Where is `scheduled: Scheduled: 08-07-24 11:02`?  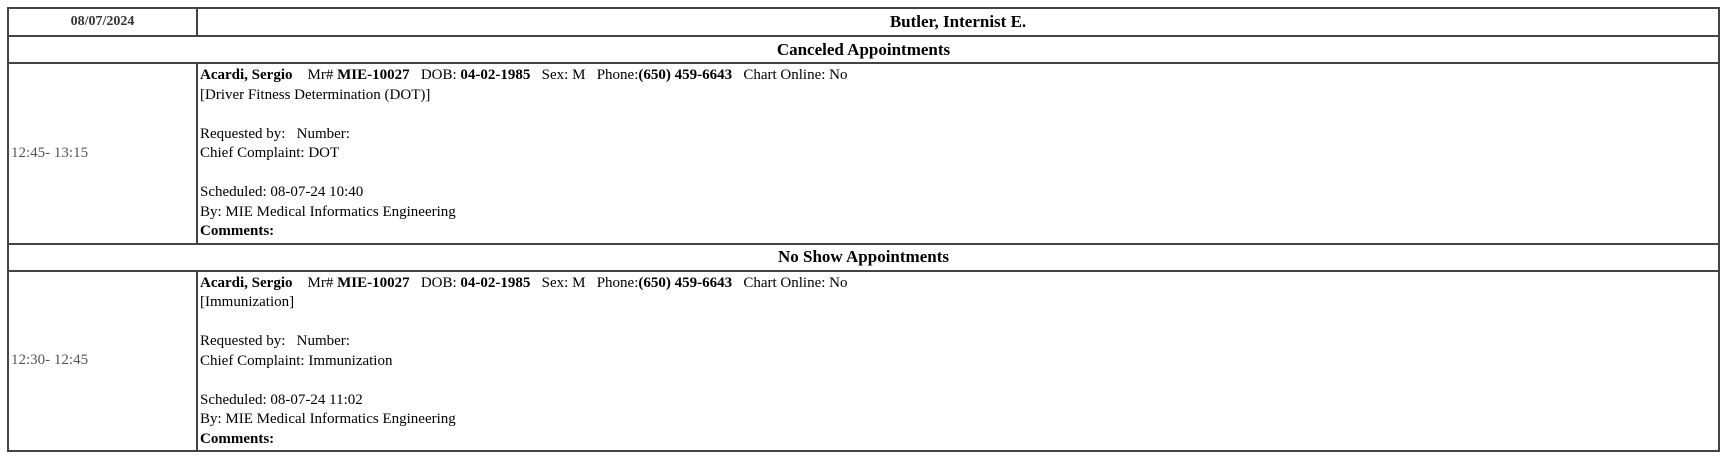
scheduled: Scheduled: 08-07-24 11:02 is located at coordinates (281, 399).